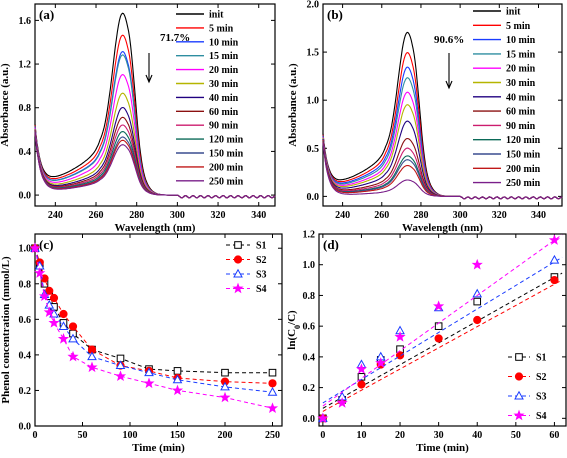  What do you see at coordinates (541, 358) in the screenshot?
I see `legend-label: S1` at bounding box center [541, 358].